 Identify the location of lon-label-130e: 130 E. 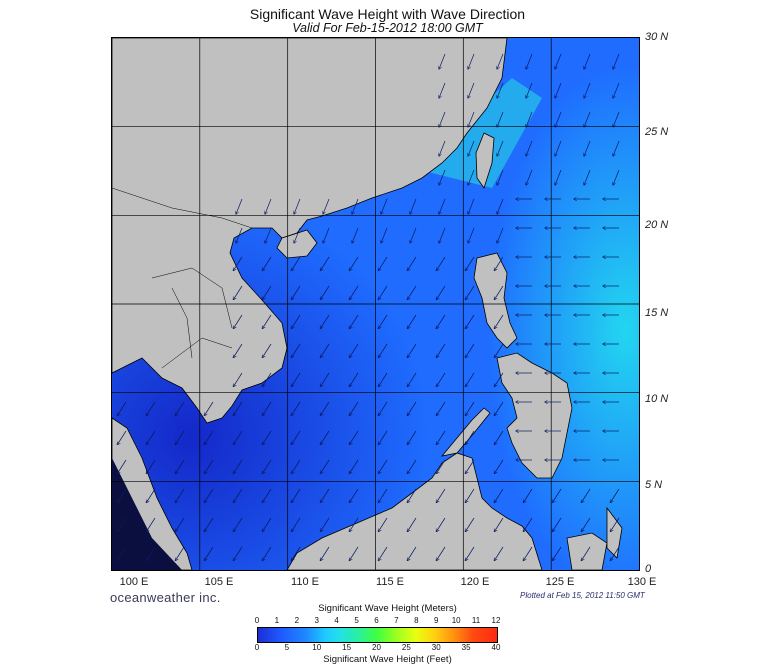
(642, 582).